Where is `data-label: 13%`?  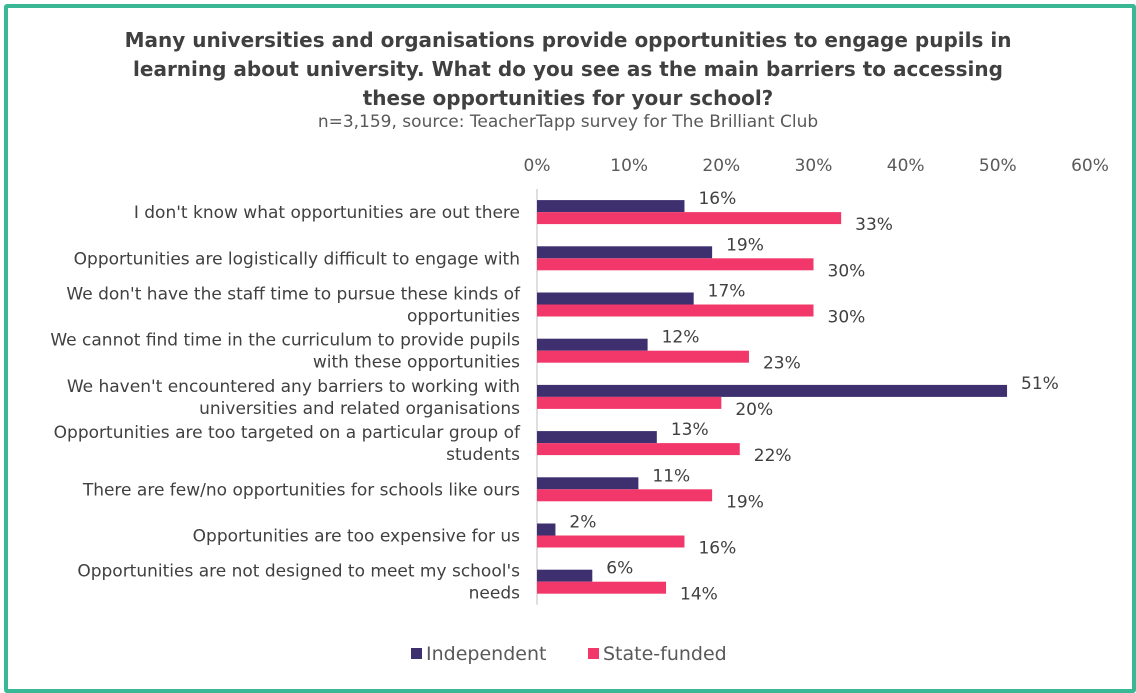
data-label: 13% is located at coordinates (690, 430).